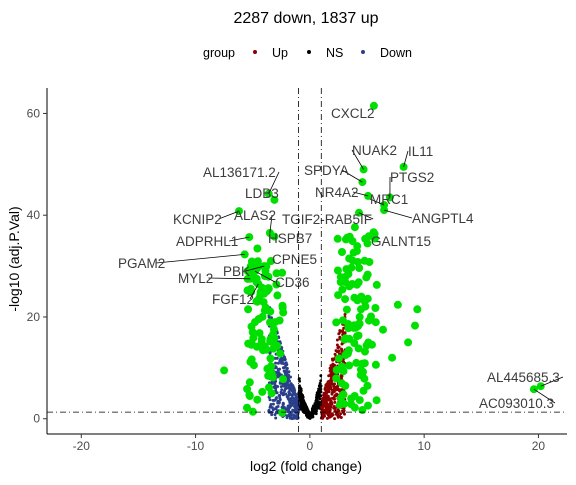 This screenshot has width=576, height=485. I want to click on gene-label: ALAS2, so click(255, 215).